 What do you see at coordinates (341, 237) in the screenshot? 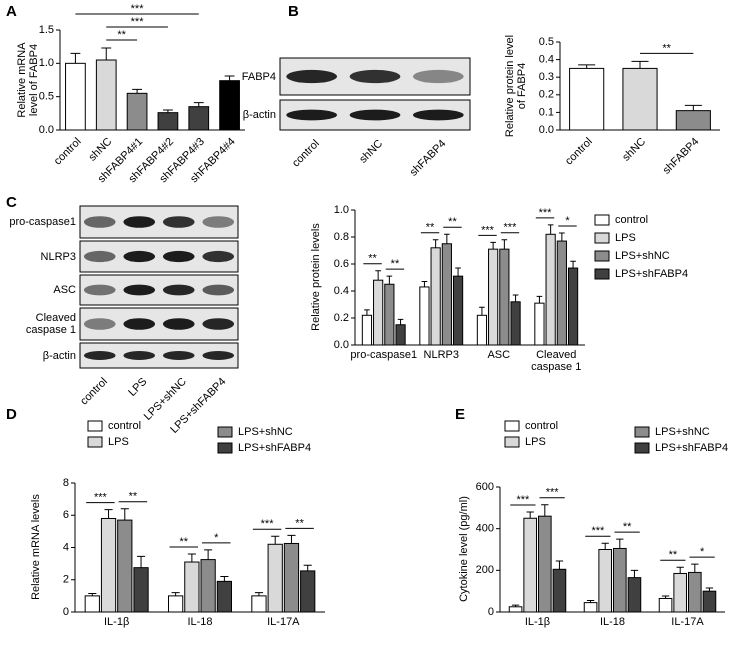
I see `y-tick-label: 0.8` at bounding box center [341, 237].